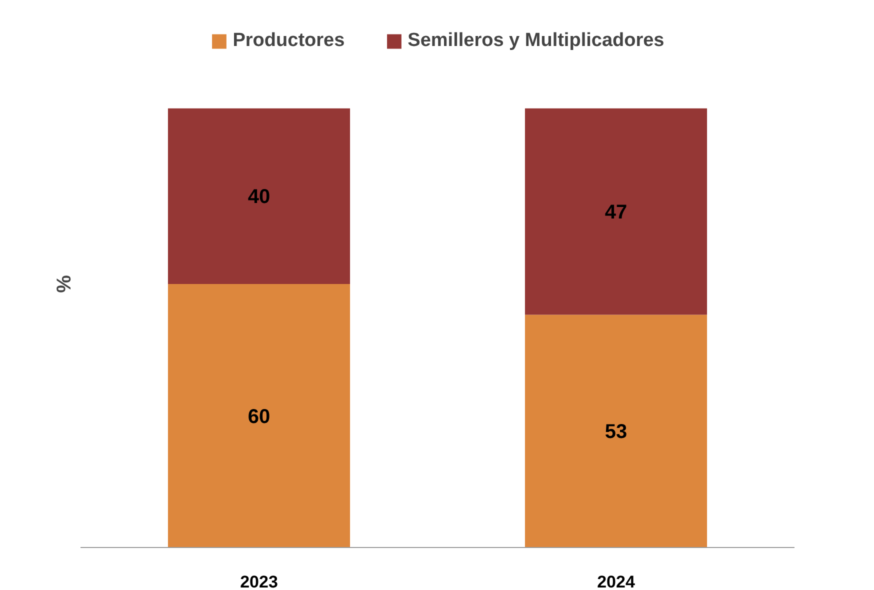  I want to click on legend-label: Productores, so click(288, 41).